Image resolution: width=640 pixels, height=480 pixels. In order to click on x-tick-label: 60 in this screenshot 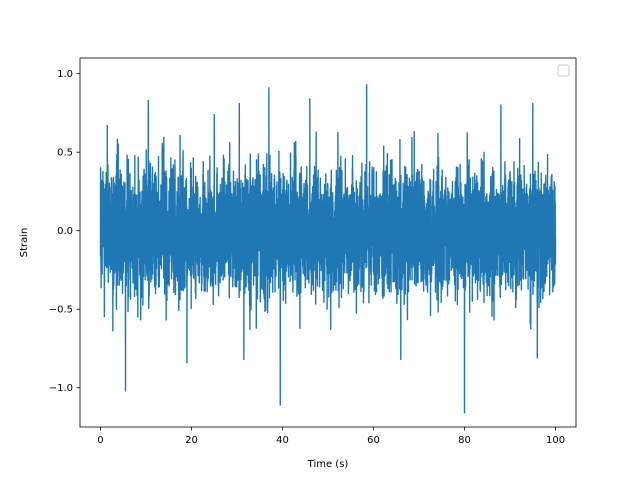, I will do `click(373, 440)`.